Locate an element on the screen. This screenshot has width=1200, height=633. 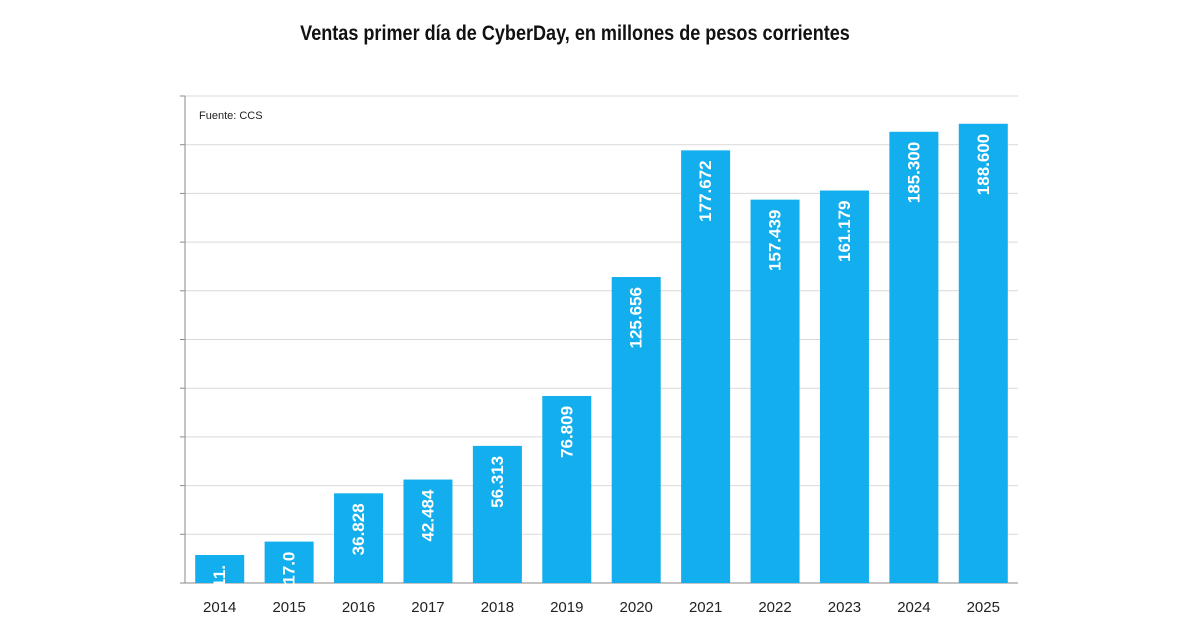
x-tick-label-2023: 2023 is located at coordinates (844, 607).